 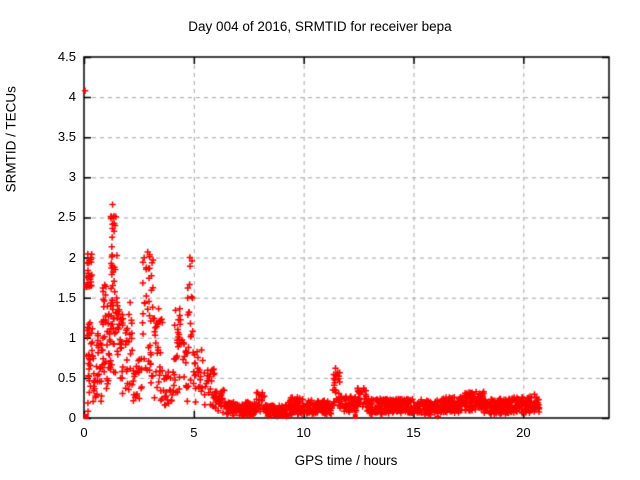 What do you see at coordinates (72, 417) in the screenshot?
I see `y-tick-label: 0` at bounding box center [72, 417].